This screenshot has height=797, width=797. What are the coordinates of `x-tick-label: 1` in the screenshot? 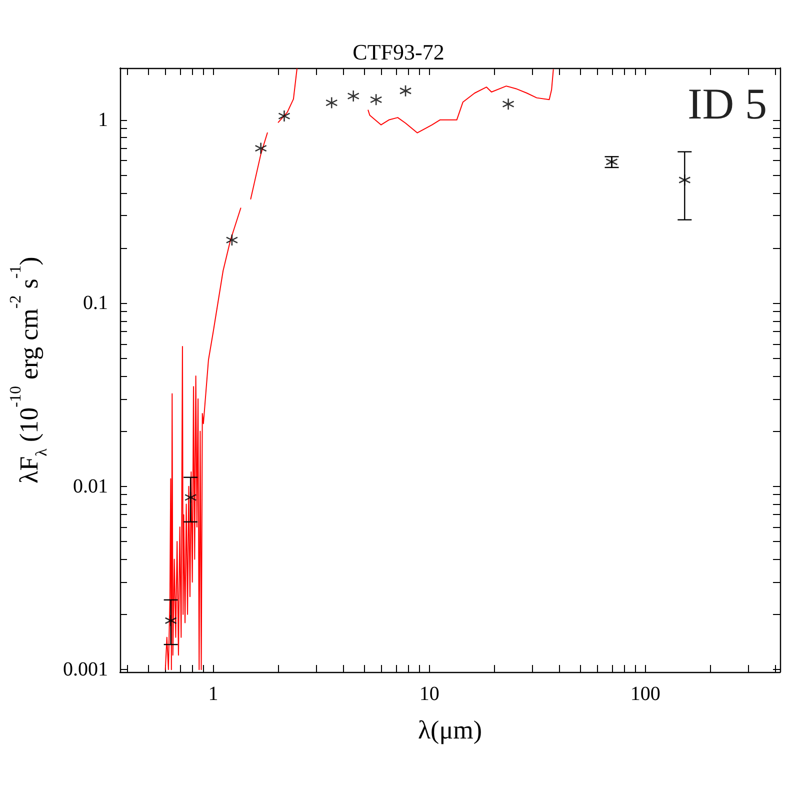 It's located at (213, 694).